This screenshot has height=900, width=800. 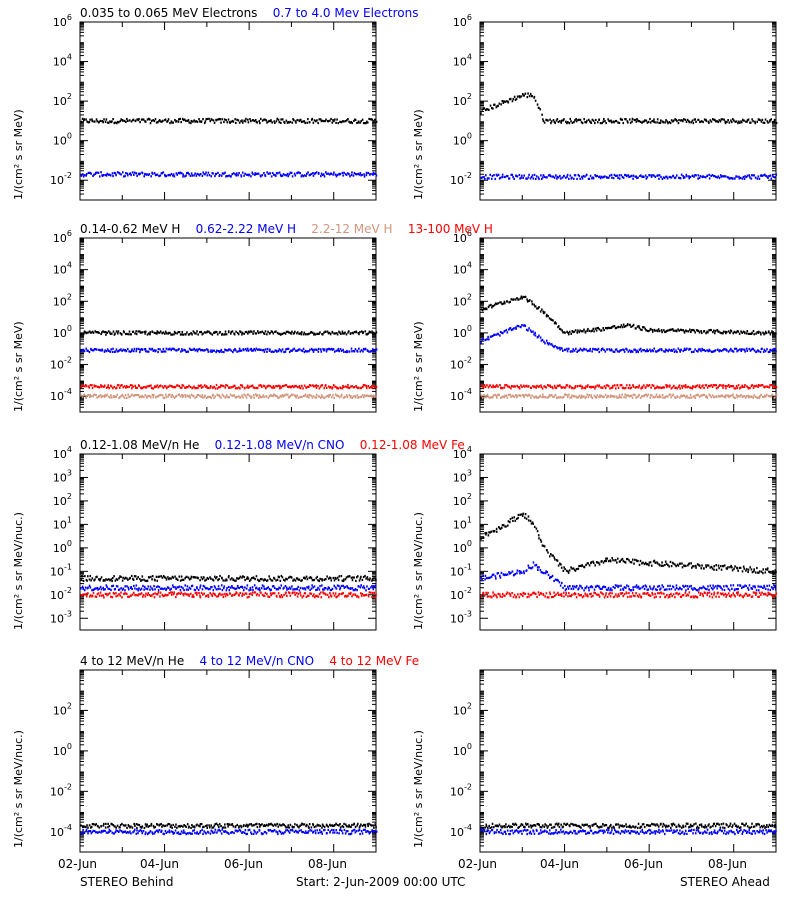 What do you see at coordinates (461, 179) in the screenshot?
I see `y-tick-label: 10-2` at bounding box center [461, 179].